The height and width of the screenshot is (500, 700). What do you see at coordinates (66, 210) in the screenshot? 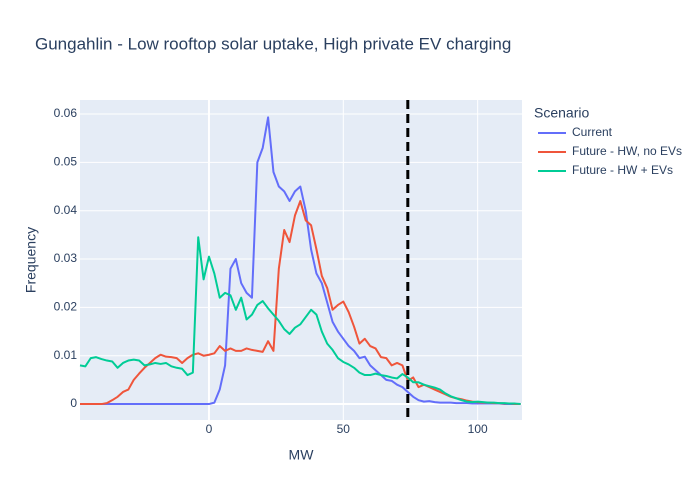
I see `y-tick-label: 0.04` at bounding box center [66, 210].